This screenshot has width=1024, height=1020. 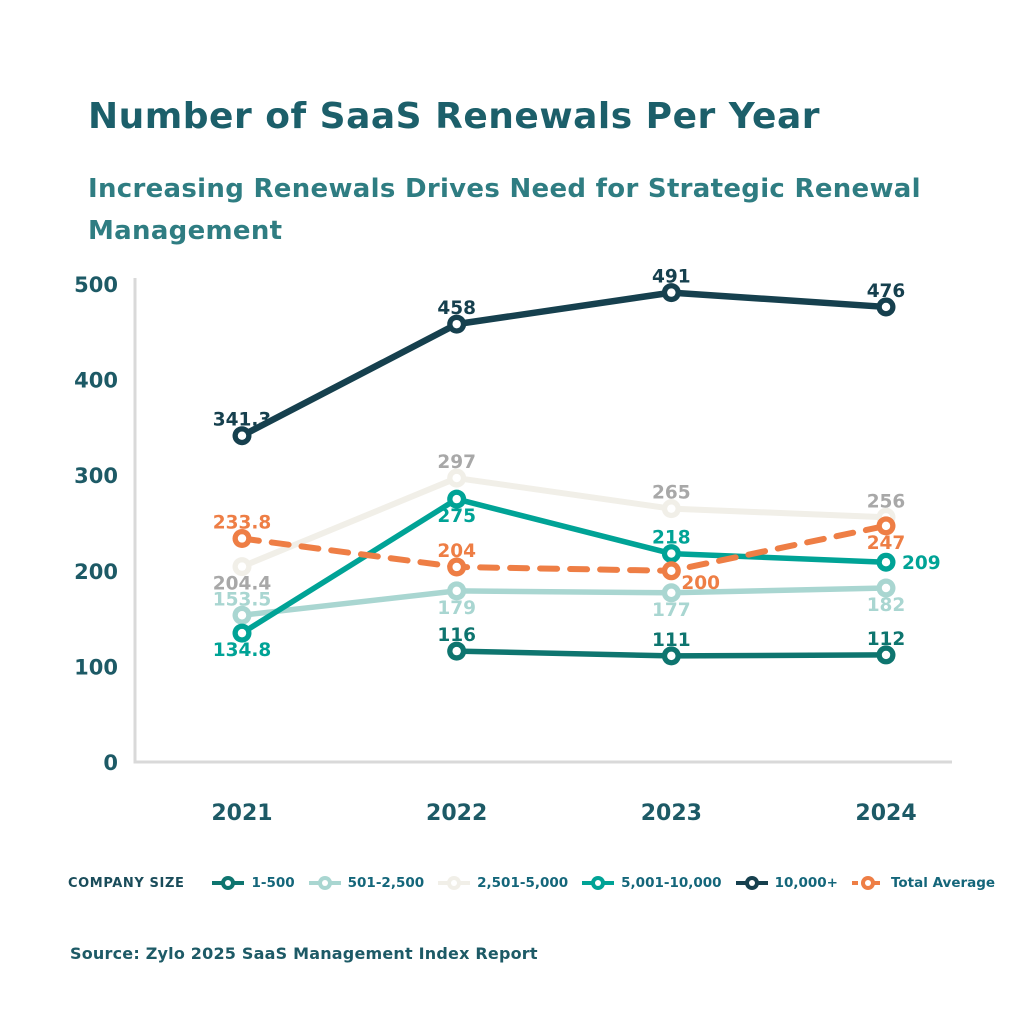 I want to click on data-point-label: 476, so click(x=886, y=291).